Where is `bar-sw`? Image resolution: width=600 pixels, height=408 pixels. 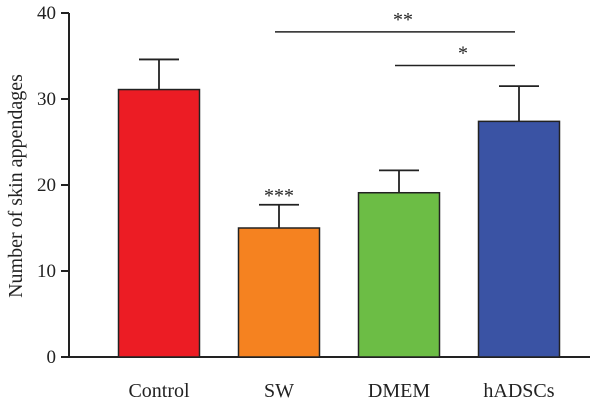
bar-sw is located at coordinates (279, 292).